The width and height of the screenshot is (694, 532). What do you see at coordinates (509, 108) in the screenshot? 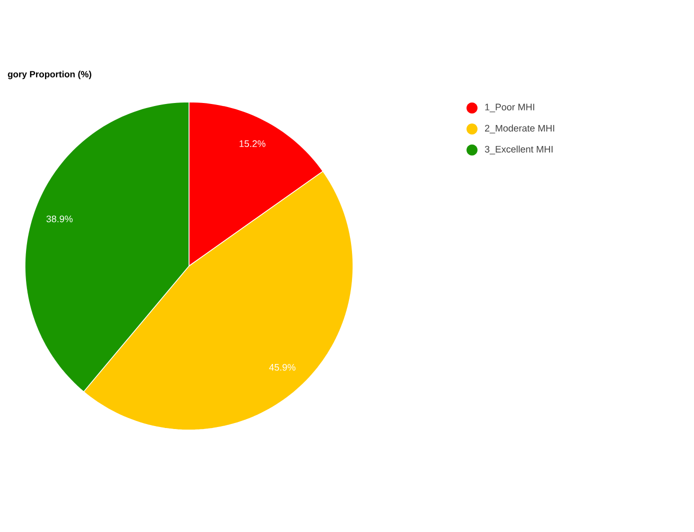
I see `legend-label: 1_Poor MHI` at bounding box center [509, 108].